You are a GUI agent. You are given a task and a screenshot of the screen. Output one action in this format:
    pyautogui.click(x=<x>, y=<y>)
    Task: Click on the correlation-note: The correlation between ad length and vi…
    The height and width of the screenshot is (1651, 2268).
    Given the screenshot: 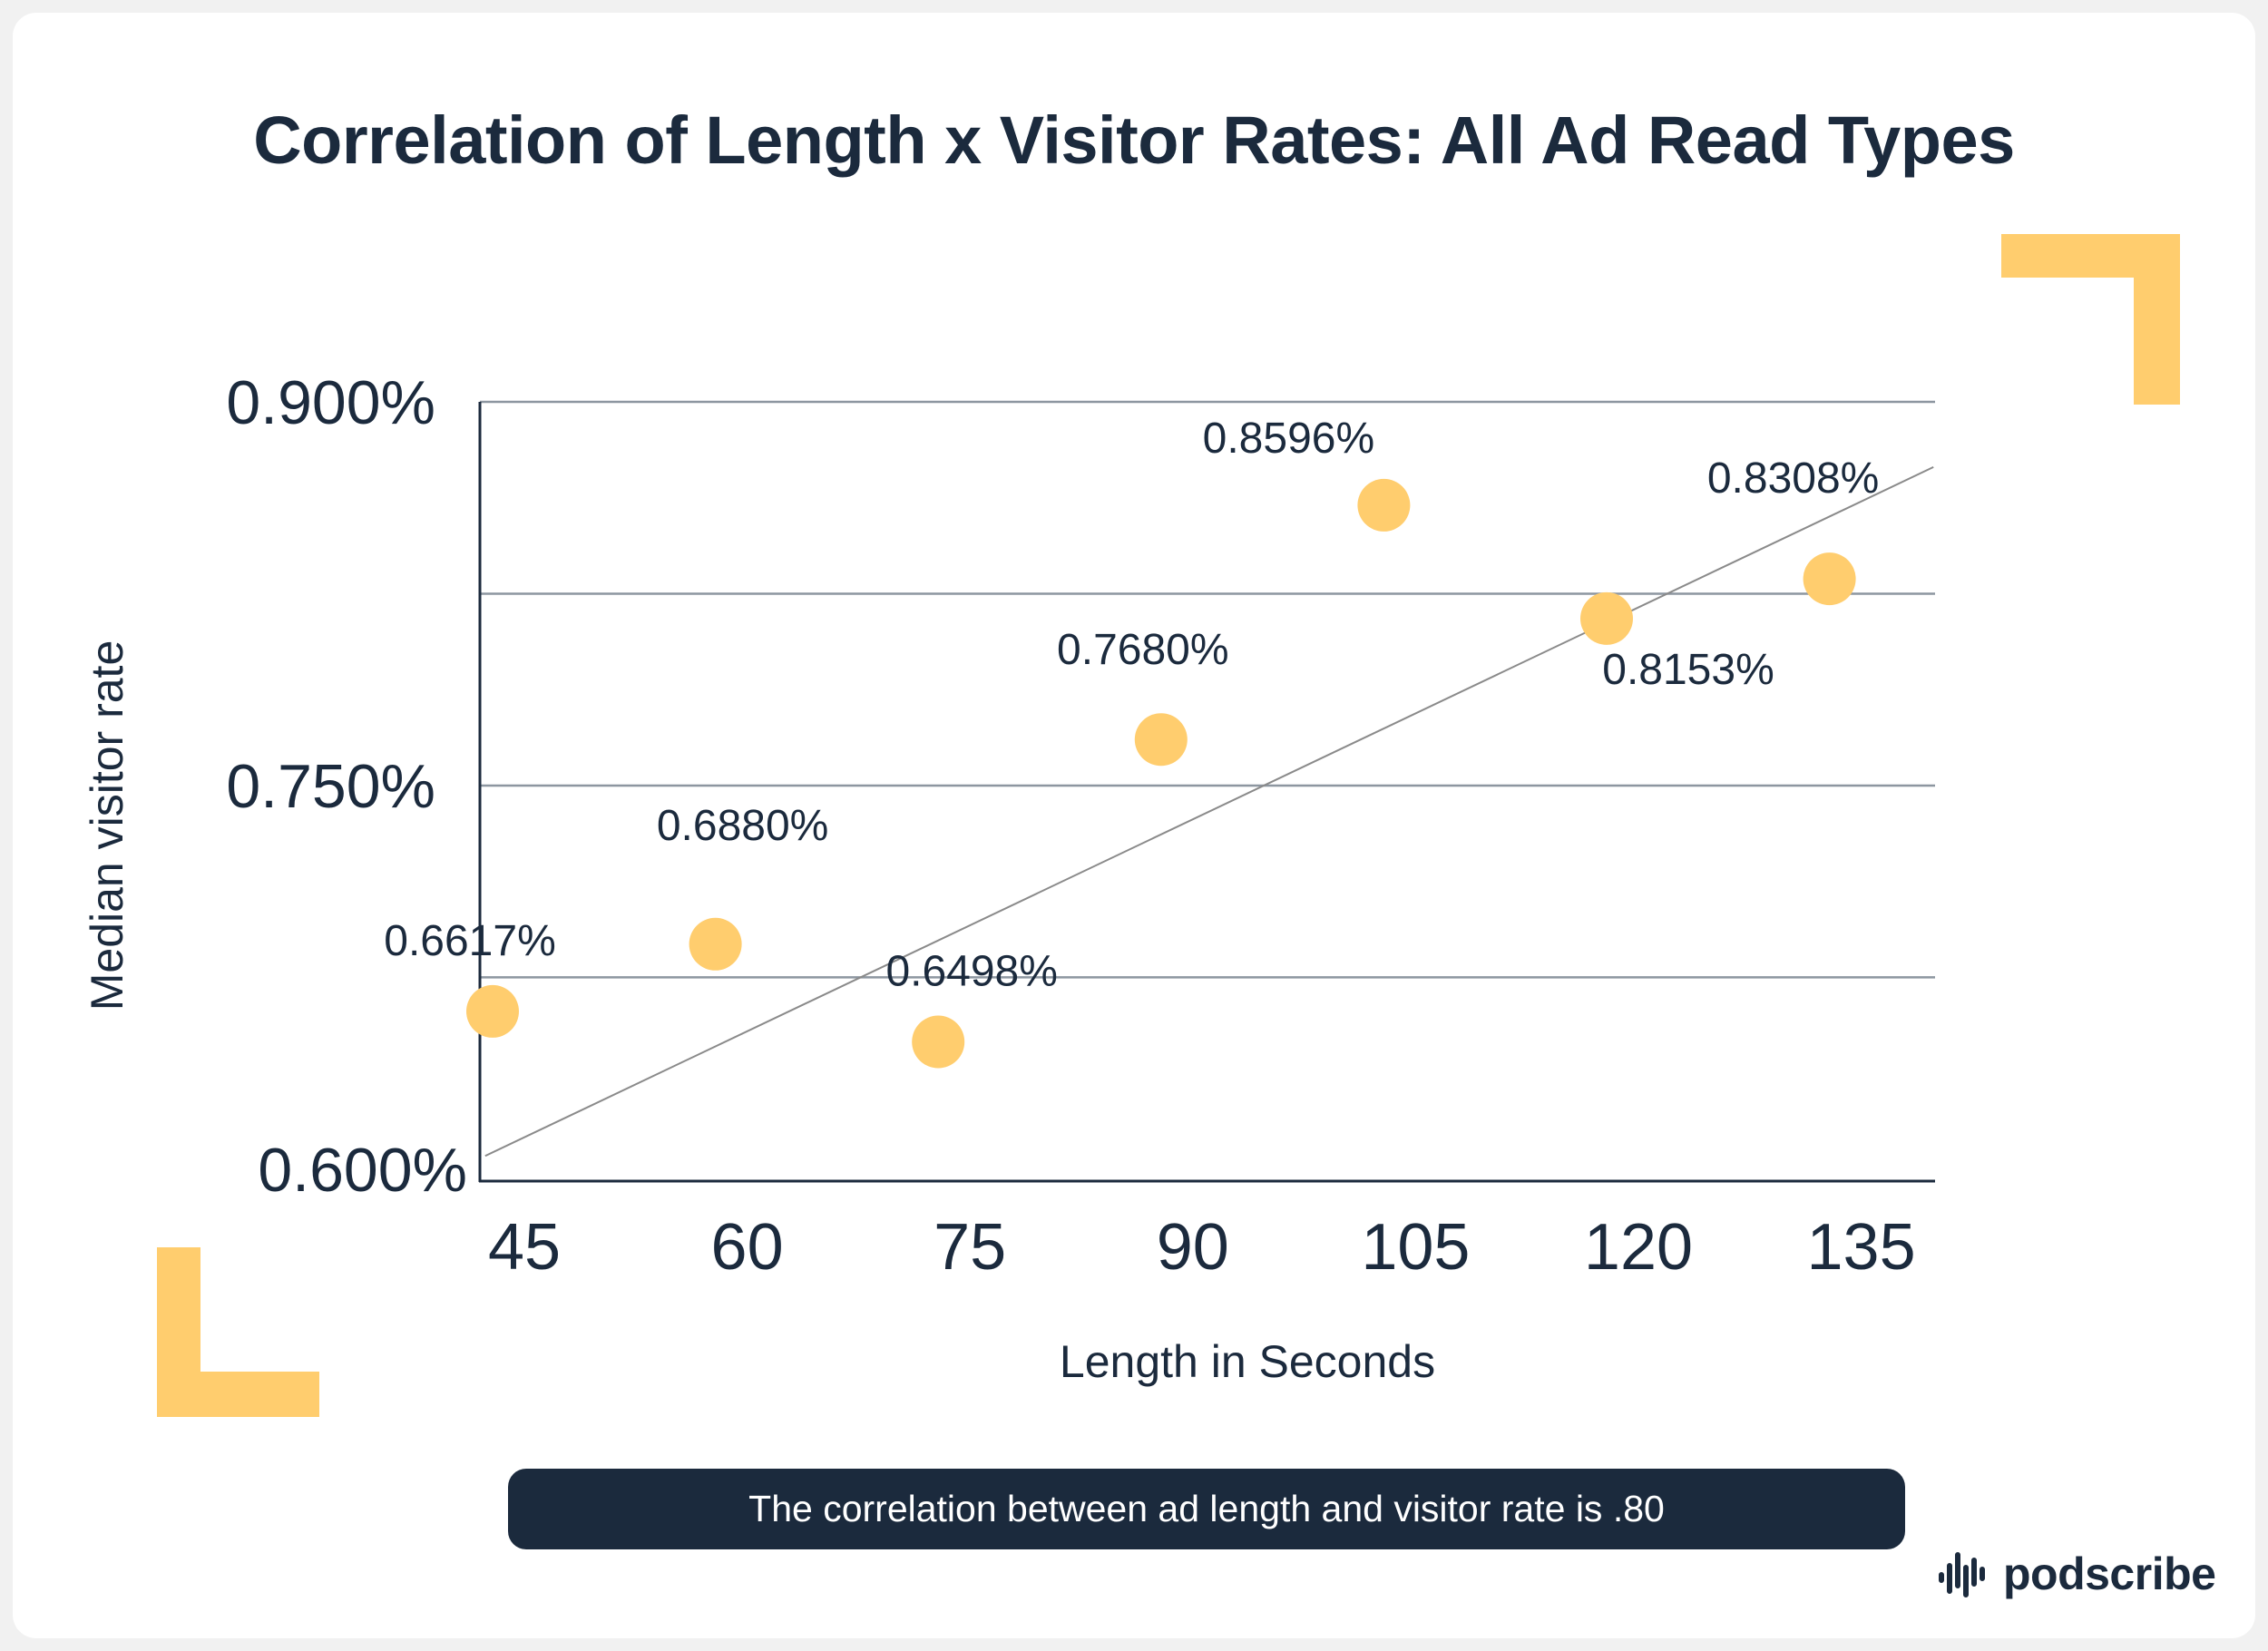 What is the action you would take?
    pyautogui.click(x=1207, y=1509)
    